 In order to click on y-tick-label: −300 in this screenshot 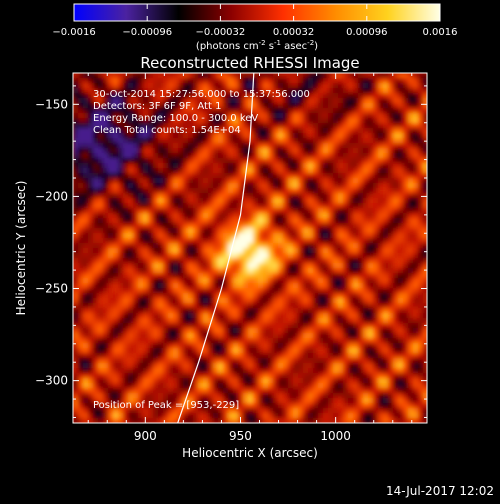, I will do `click(51, 381)`.